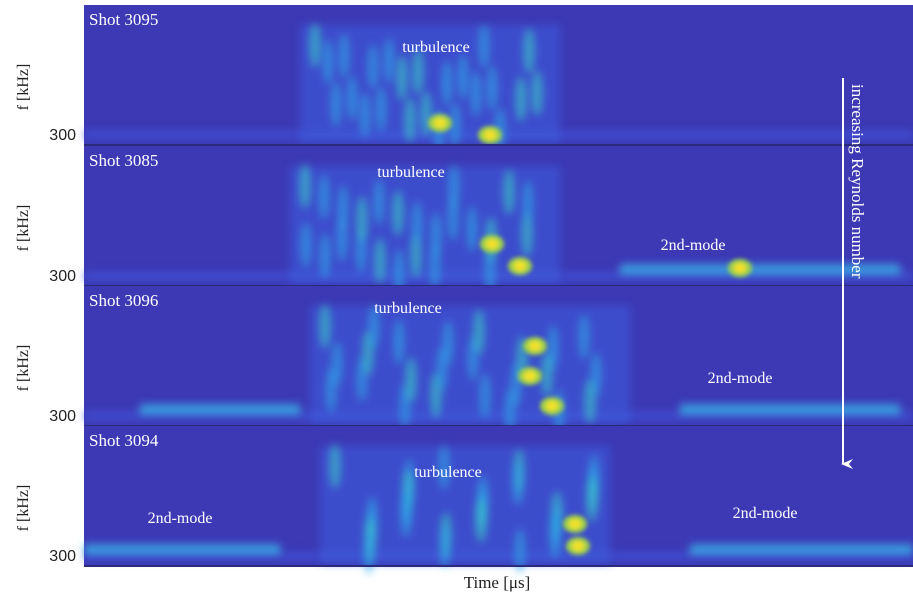 This screenshot has height=600, width=913. Describe the element at coordinates (123, 160) in the screenshot. I see `shot-label: Shot 3085` at that location.